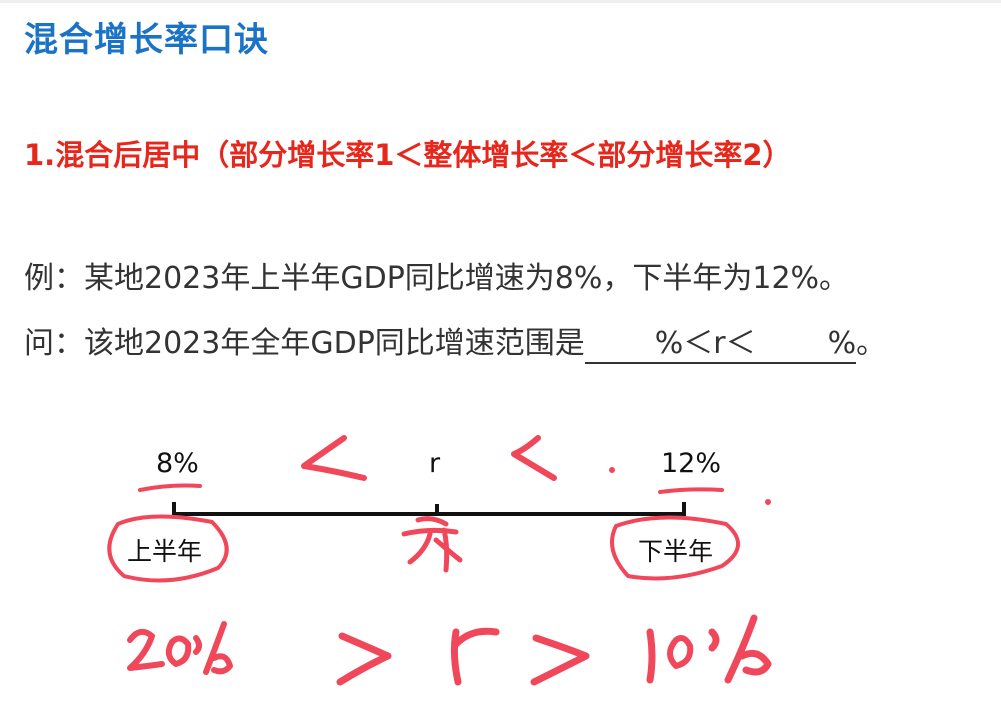 The width and height of the screenshot is (1001, 710). Describe the element at coordinates (170, 487) in the screenshot. I see `underline-left-mark` at that location.